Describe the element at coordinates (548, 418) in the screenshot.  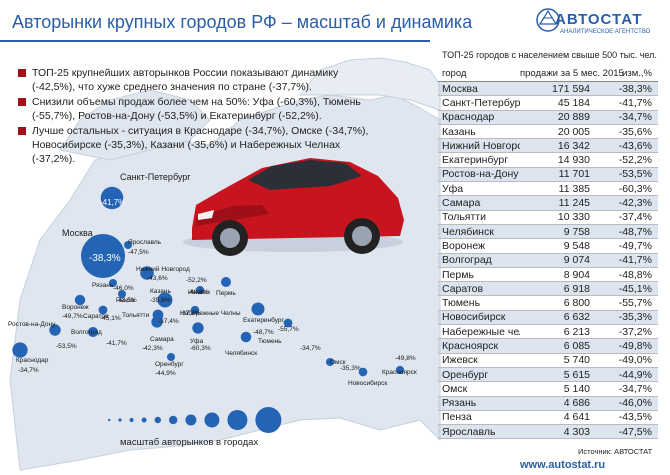
I see `table-row: Пенза 4 641 -43,5%` at that location.